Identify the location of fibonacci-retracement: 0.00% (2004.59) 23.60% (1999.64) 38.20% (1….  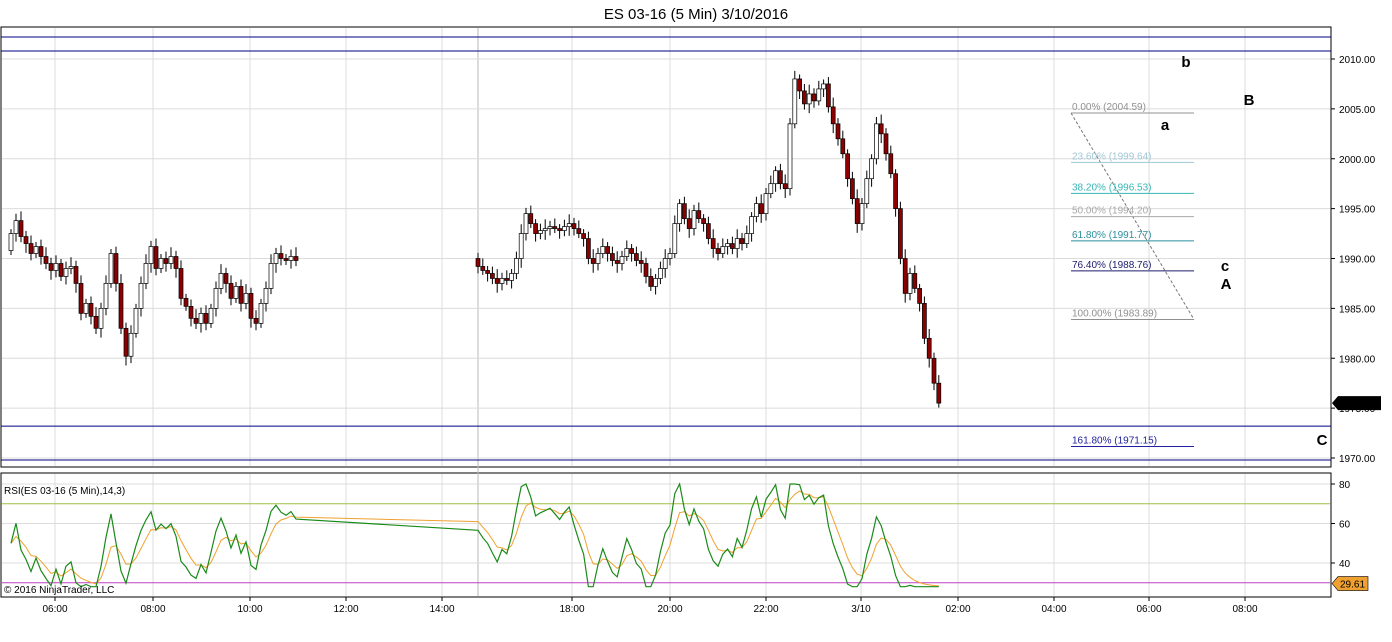
(1132, 275).